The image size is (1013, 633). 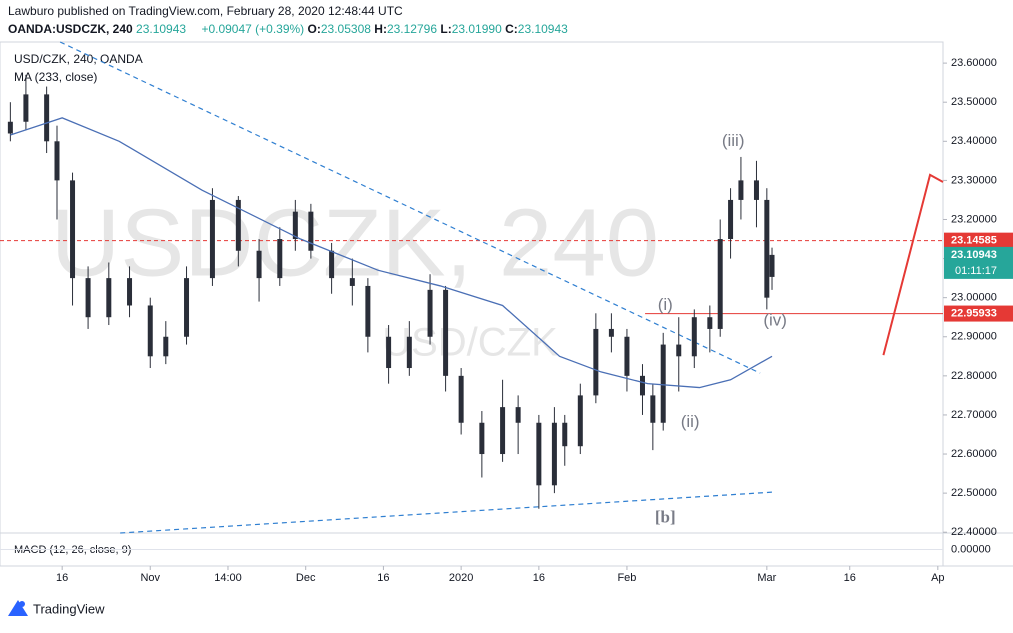 What do you see at coordinates (477, 29) in the screenshot?
I see `l-val: 23.01990` at bounding box center [477, 29].